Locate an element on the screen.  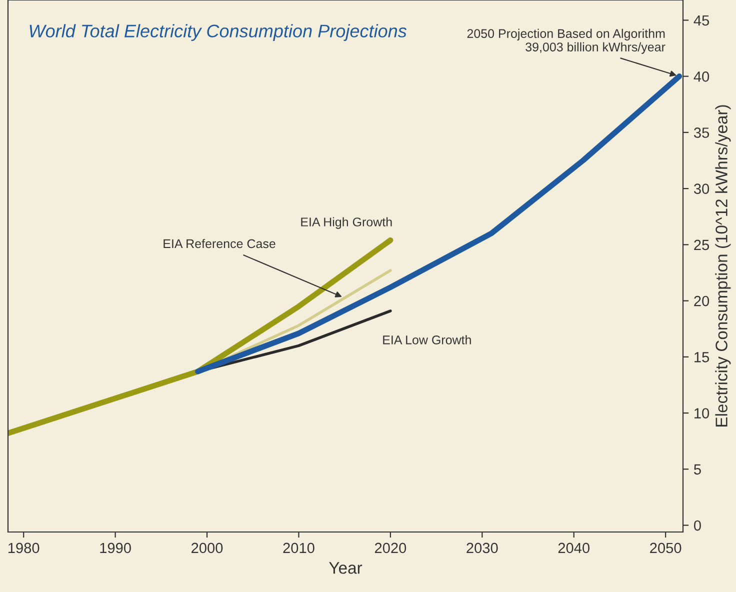
x-tick-label: 2020 is located at coordinates (390, 548).